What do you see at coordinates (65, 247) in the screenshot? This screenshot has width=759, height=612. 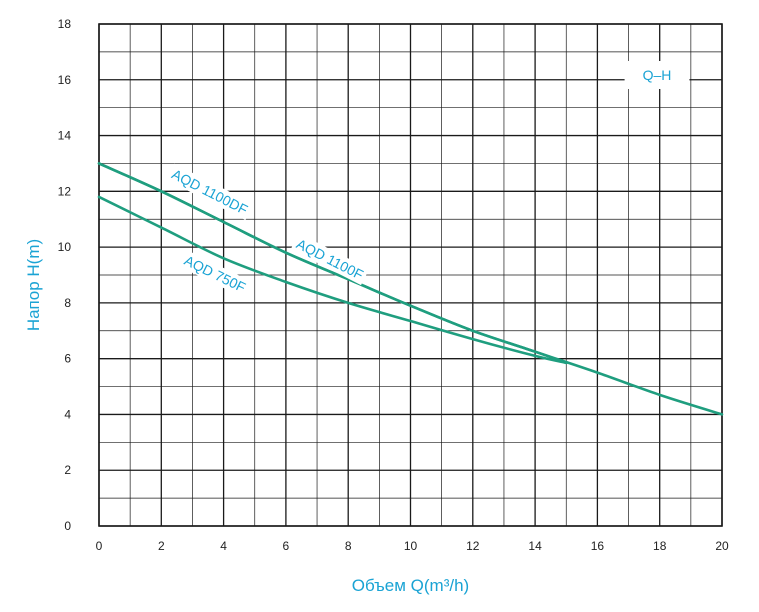 I see `y-tick-label: 10` at bounding box center [65, 247].